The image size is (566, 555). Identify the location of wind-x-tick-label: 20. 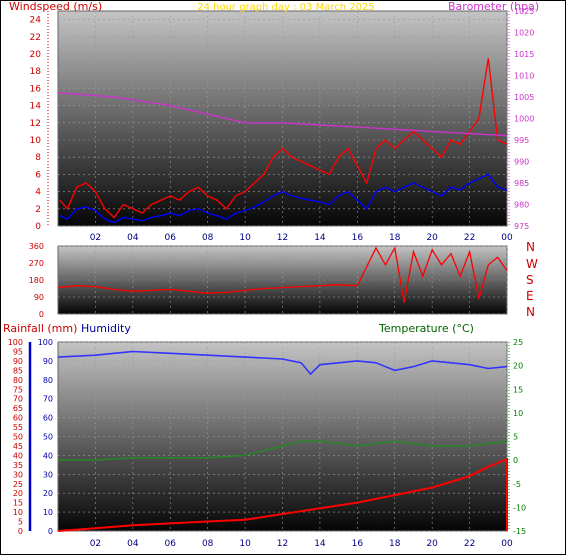
(432, 238).